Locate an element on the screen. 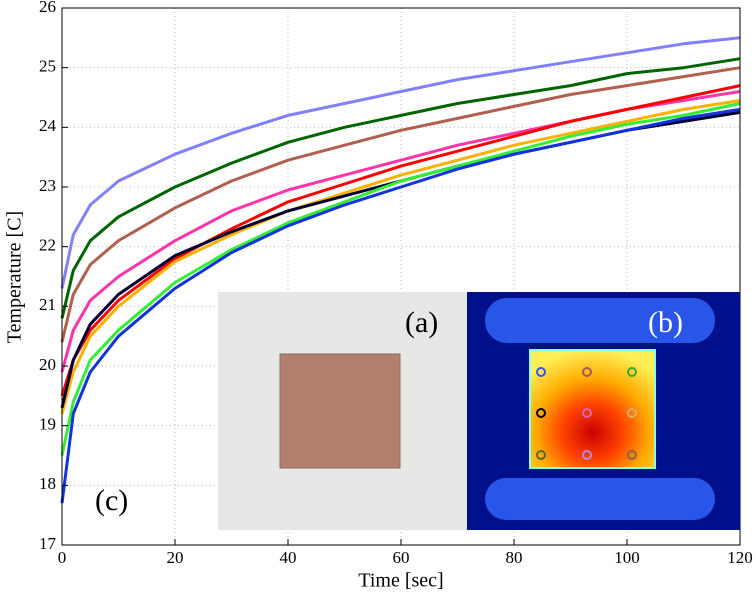 The height and width of the screenshot is (600, 756). y-tick-label: 21 is located at coordinates (47, 304).